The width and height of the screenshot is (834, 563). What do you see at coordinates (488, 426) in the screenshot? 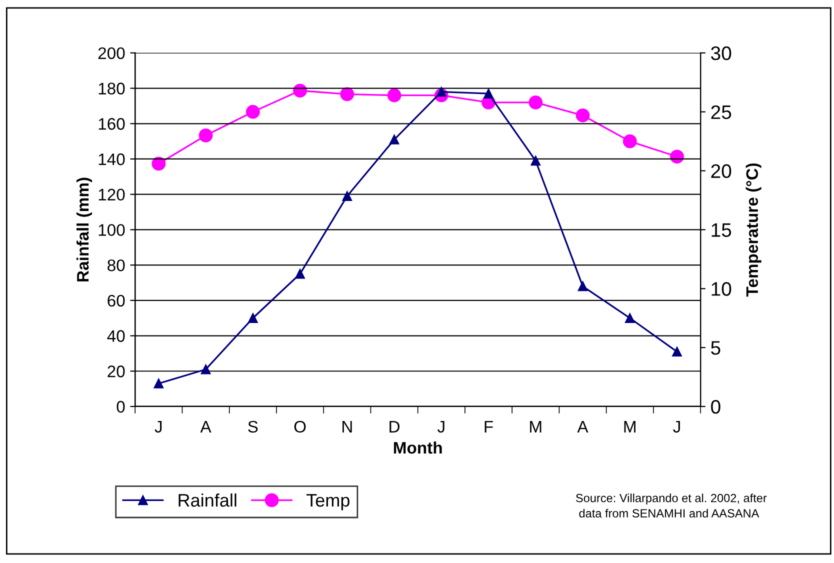
I see `x-tick-label: F` at bounding box center [488, 426].